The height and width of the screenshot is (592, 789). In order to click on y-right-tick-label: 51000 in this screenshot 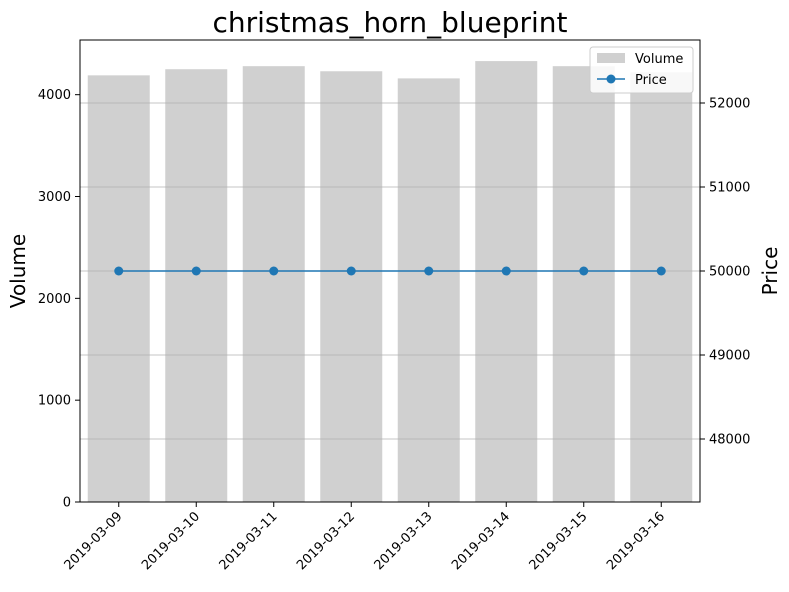, I will do `click(729, 188)`.